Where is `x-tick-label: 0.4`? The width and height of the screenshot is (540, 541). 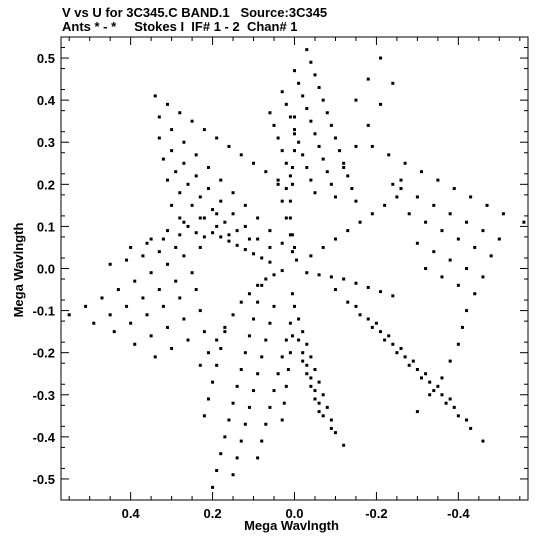
x-tick-label: 0.4 is located at coordinates (131, 513).